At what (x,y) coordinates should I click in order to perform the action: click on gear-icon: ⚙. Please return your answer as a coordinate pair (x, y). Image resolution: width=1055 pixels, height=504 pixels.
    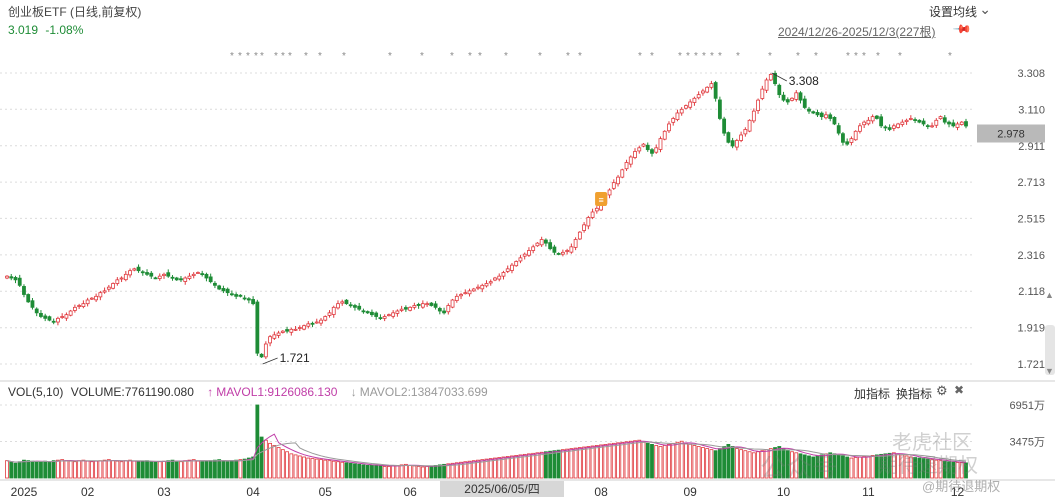
    Looking at the image, I should click on (942, 390).